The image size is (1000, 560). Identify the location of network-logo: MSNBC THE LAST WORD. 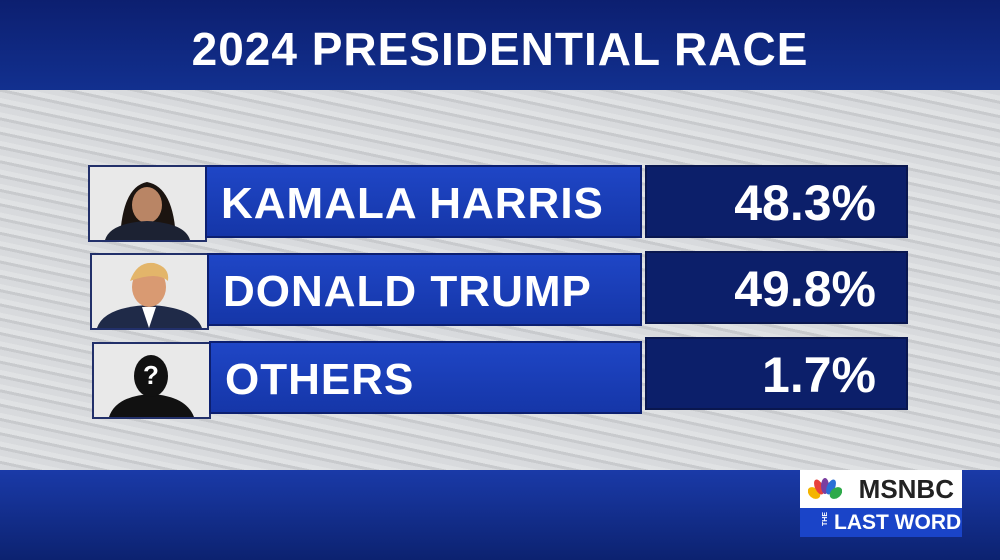
(881, 503).